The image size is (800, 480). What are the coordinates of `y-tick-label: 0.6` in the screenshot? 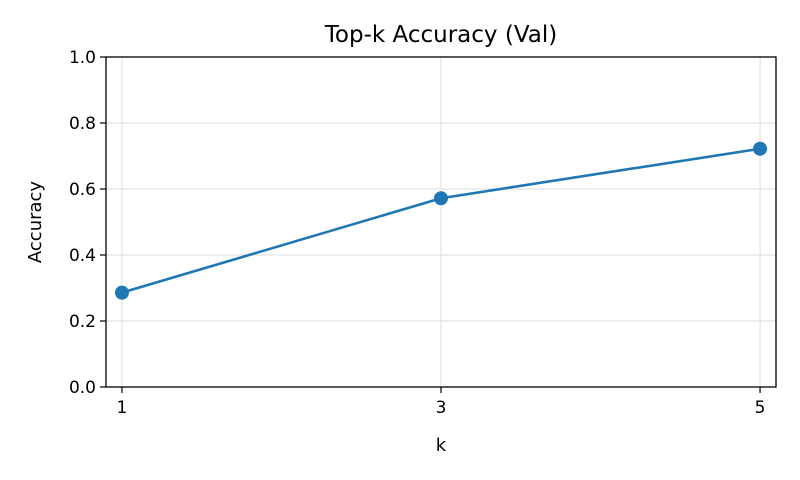 It's located at (82, 190).